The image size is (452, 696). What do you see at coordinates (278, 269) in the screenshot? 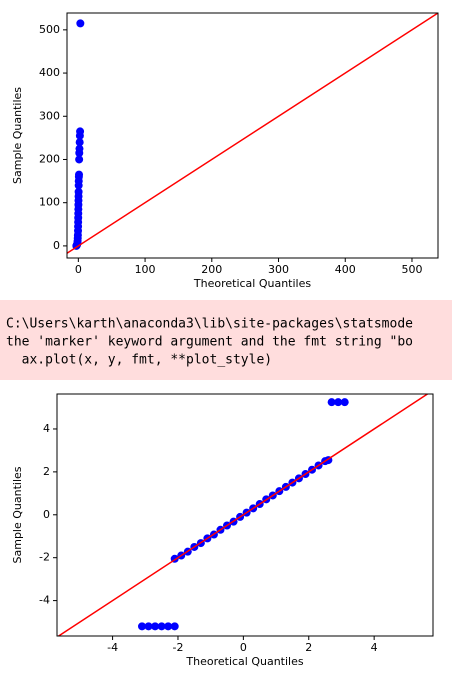
I see `x-tick-label: 300` at bounding box center [278, 269].